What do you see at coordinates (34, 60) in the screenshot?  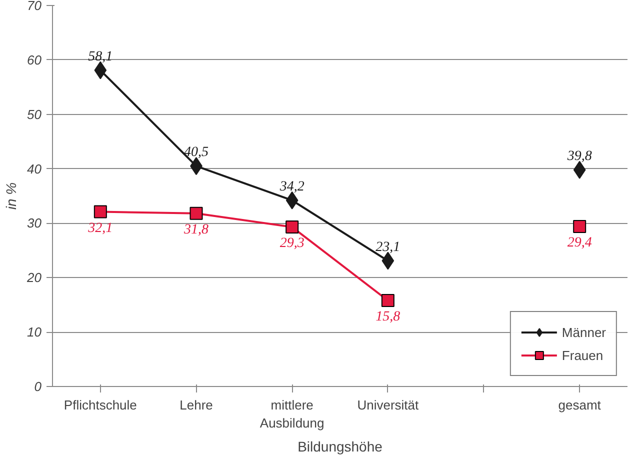 I see `y-tick-label: 60` at bounding box center [34, 60].